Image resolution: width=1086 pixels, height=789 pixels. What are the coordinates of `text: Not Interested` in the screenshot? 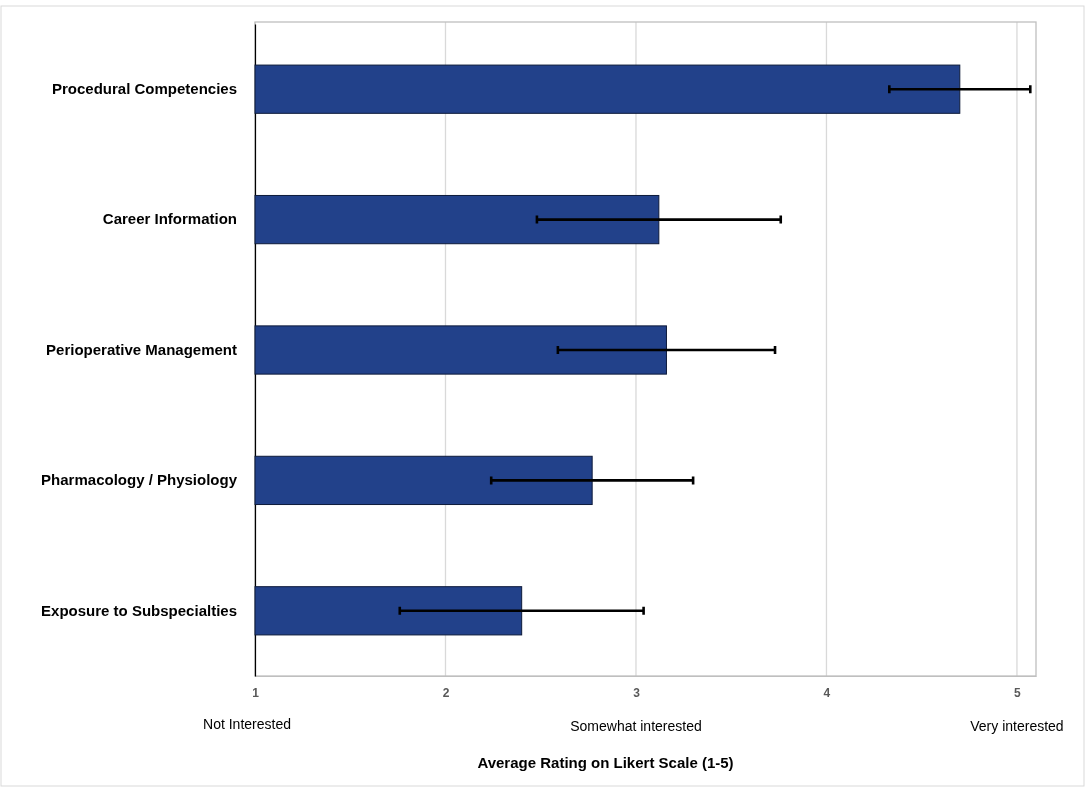 It's located at (247, 724).